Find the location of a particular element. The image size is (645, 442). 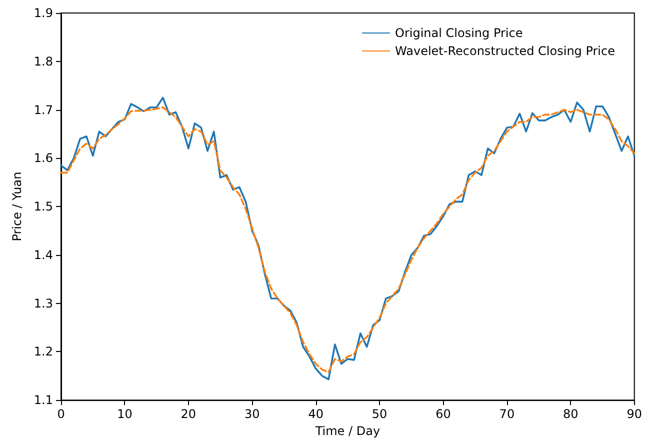

legend-label: Wavelet-Reconstructed Closing Price is located at coordinates (505, 51).